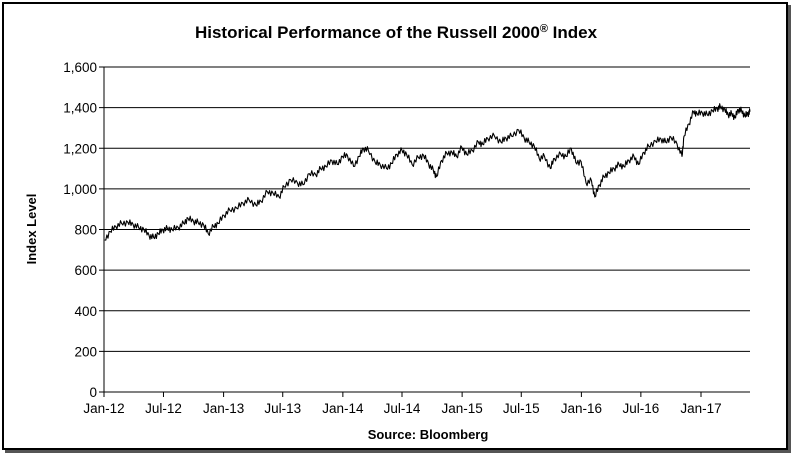 The image size is (792, 454). What do you see at coordinates (31, 229) in the screenshot?
I see `y-axis-label: Index Level` at bounding box center [31, 229].